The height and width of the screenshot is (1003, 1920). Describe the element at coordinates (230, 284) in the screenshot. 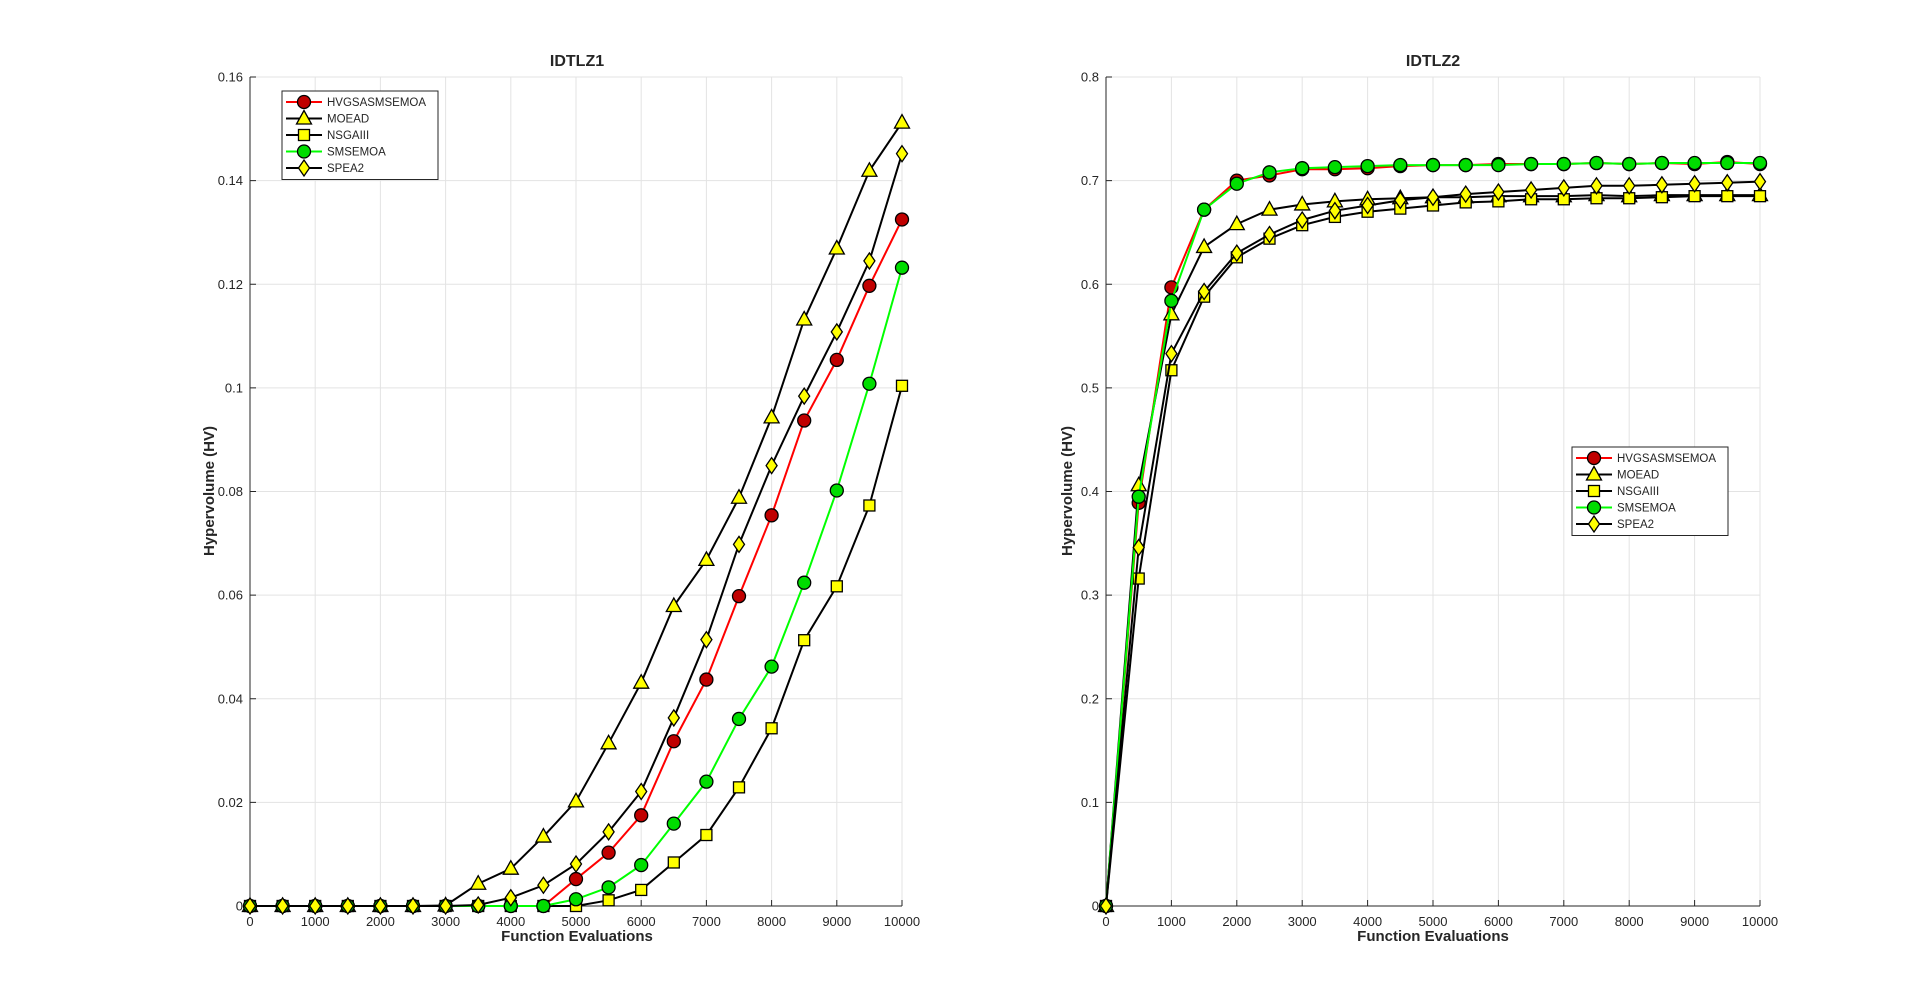

I see `y-tick-label: 0.12` at that location.